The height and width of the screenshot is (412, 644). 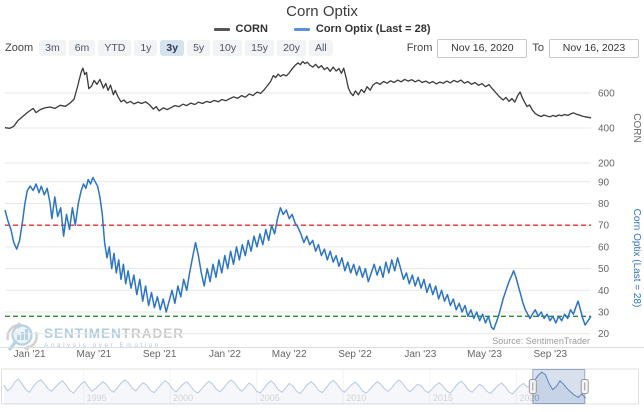 I want to click on corn-axis-title: CORN, so click(x=636, y=127).